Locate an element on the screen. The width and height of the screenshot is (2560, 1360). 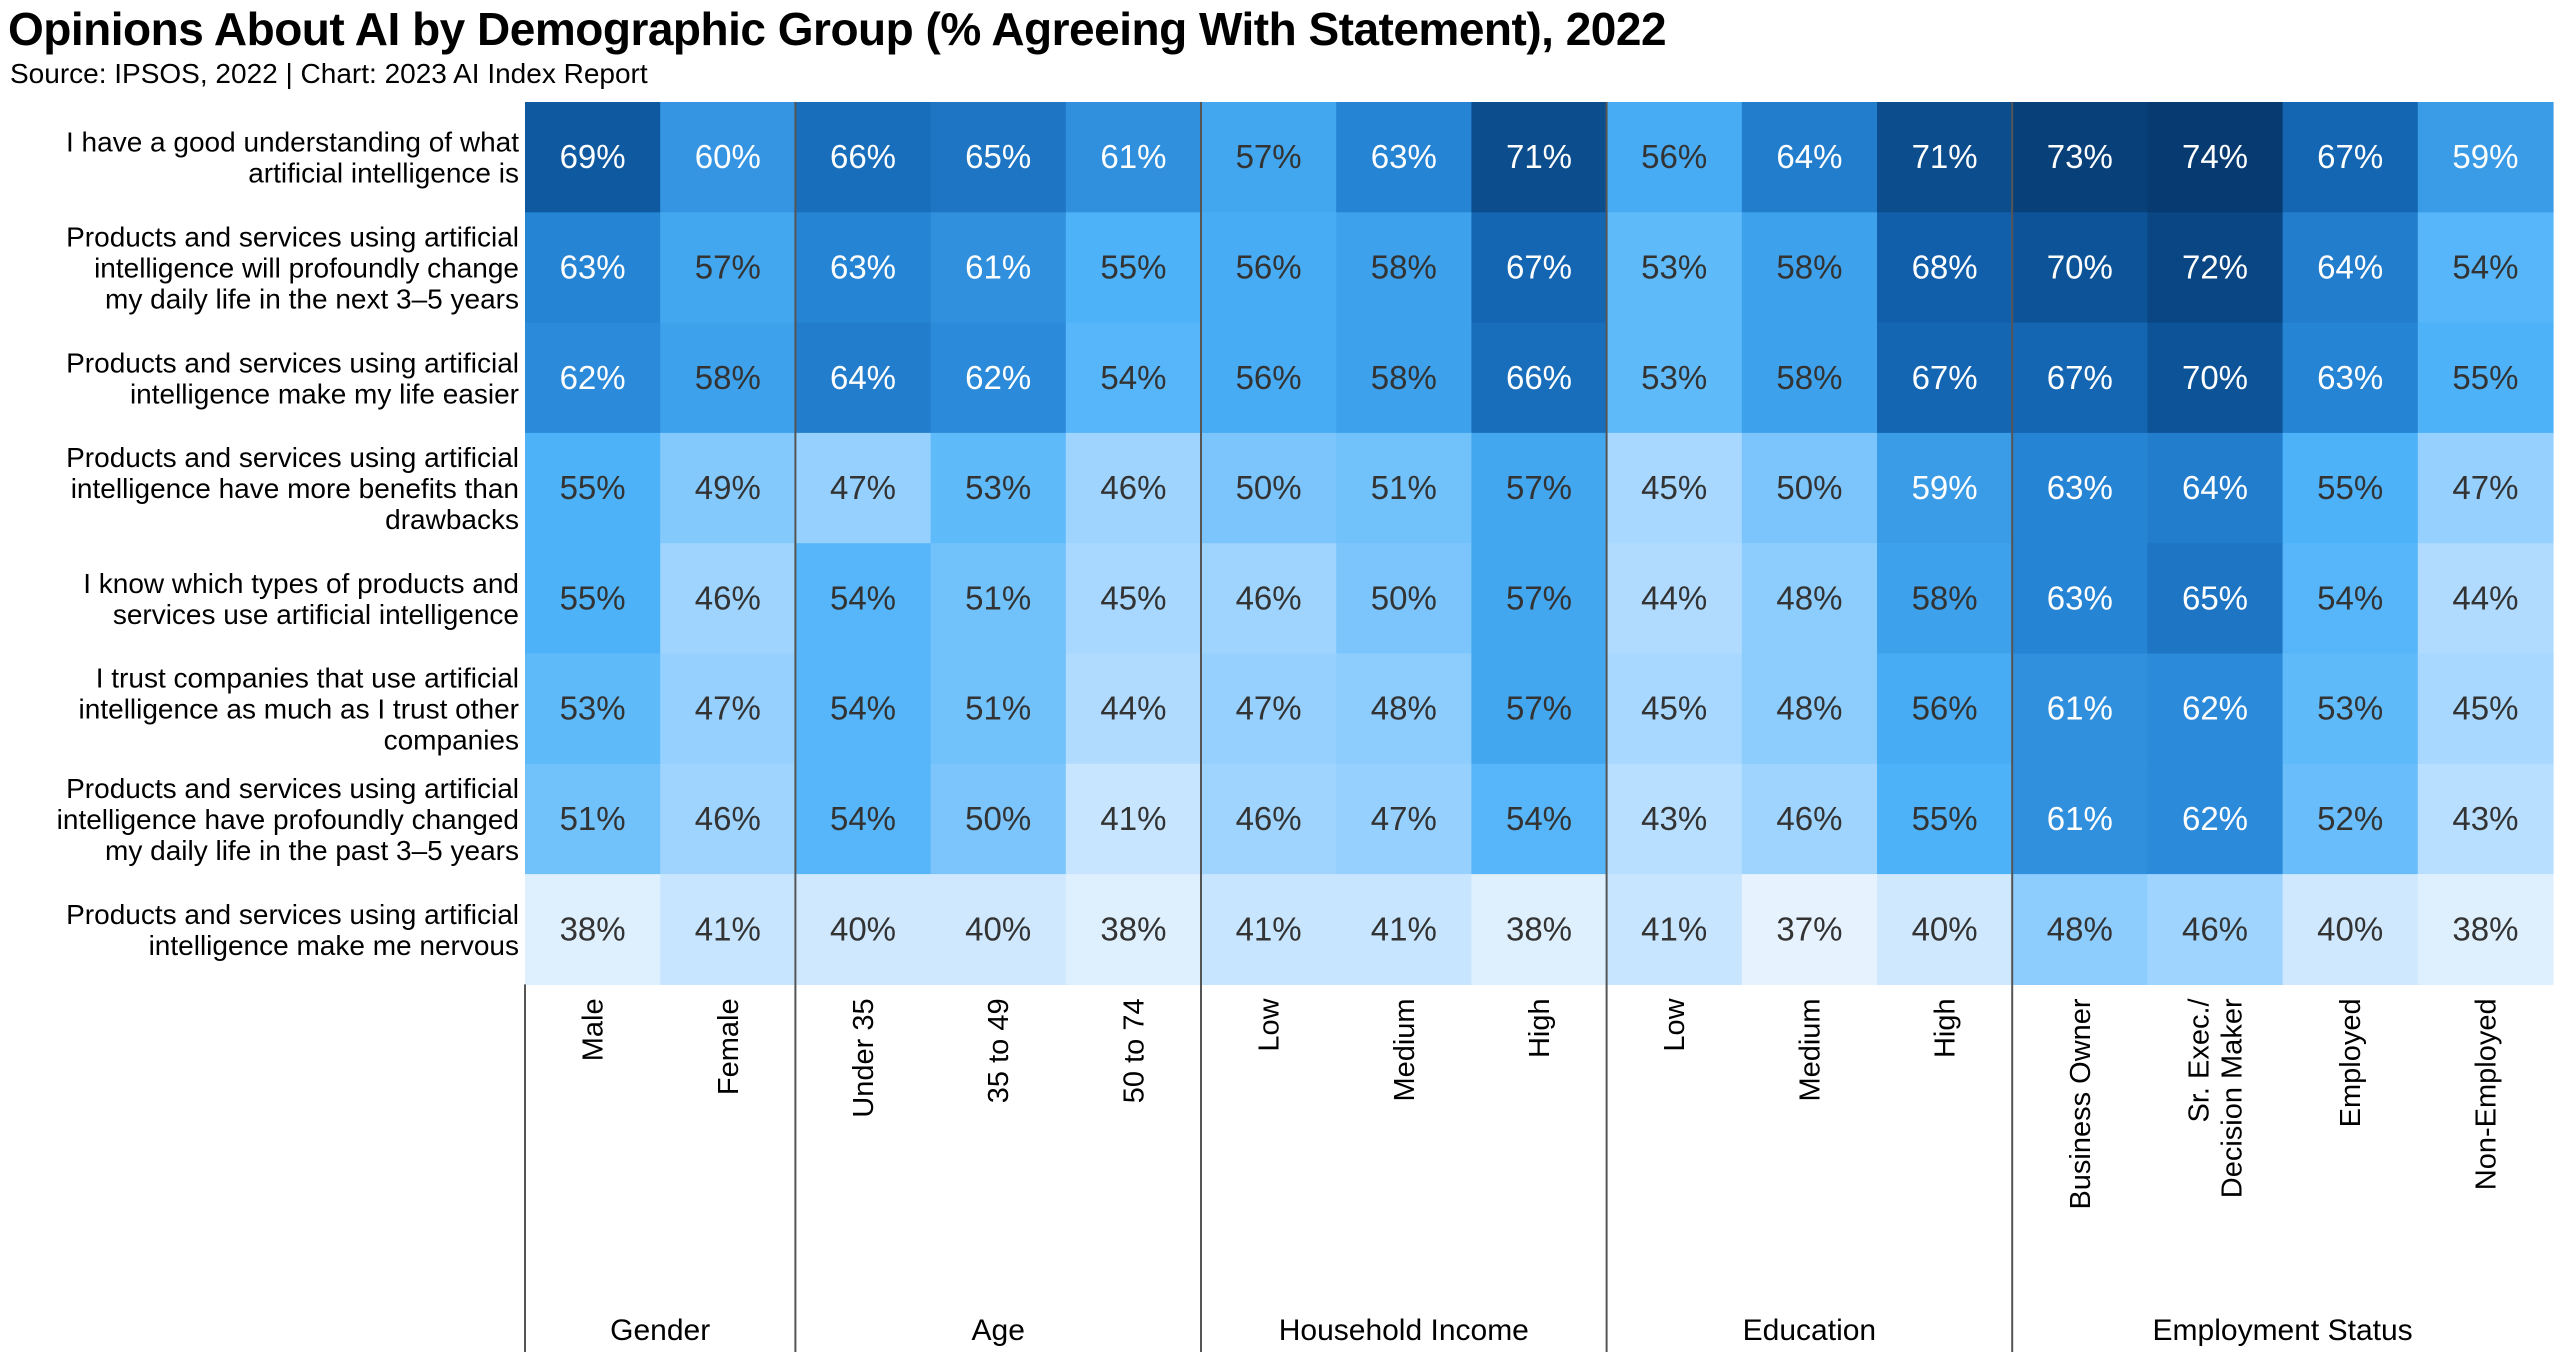
column-label: 50 to 74 is located at coordinates (1134, 1050).